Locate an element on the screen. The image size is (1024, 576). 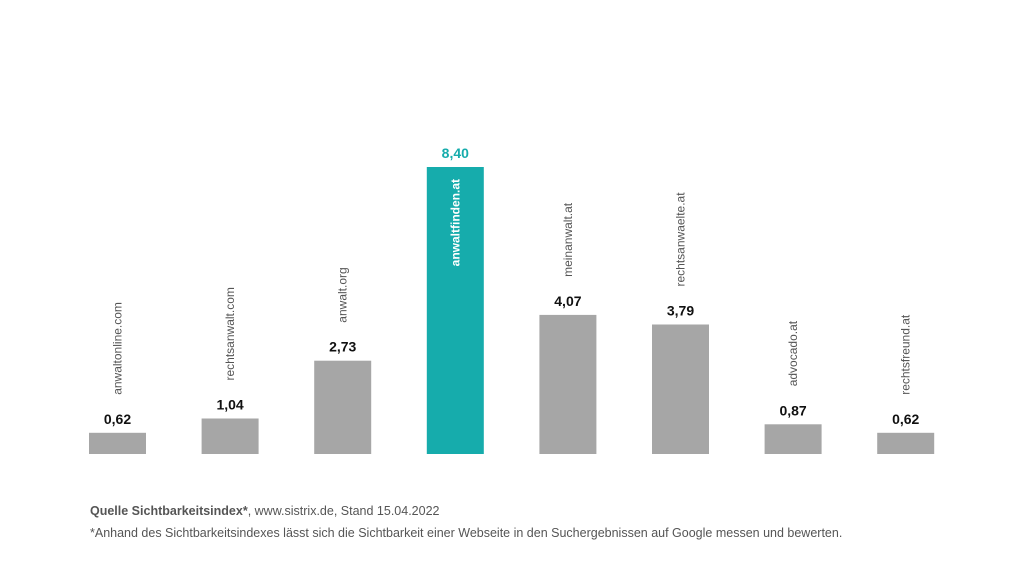
bar-anwaltonline.com is located at coordinates (117, 443).